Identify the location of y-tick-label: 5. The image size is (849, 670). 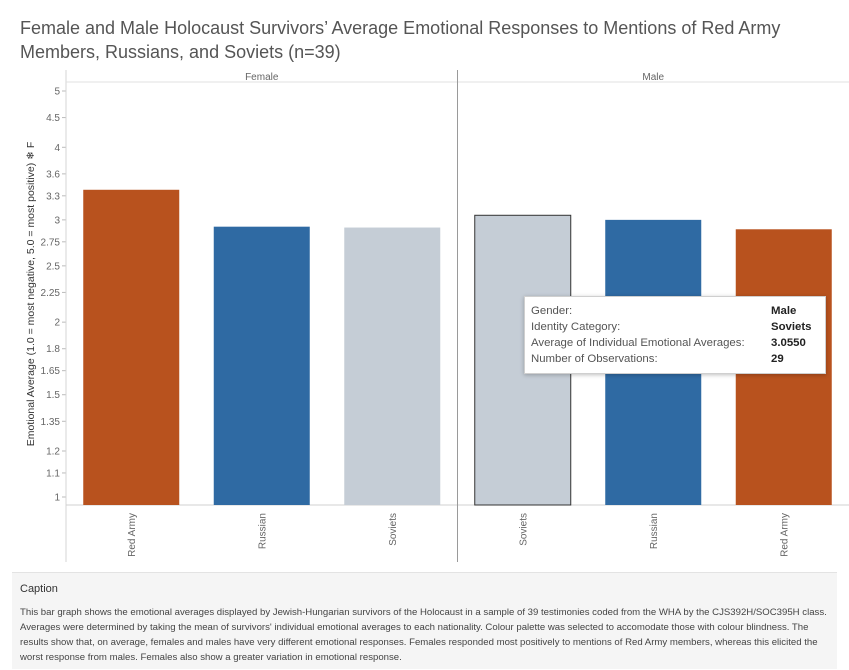
(57, 92).